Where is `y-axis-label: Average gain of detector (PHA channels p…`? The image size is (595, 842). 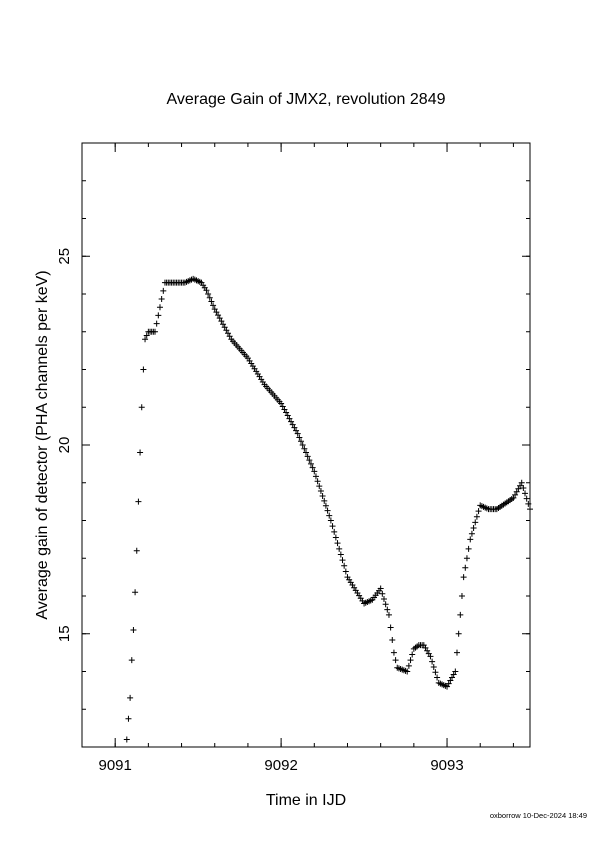
y-axis-label: Average gain of detector (PHA channels p… is located at coordinates (42, 444).